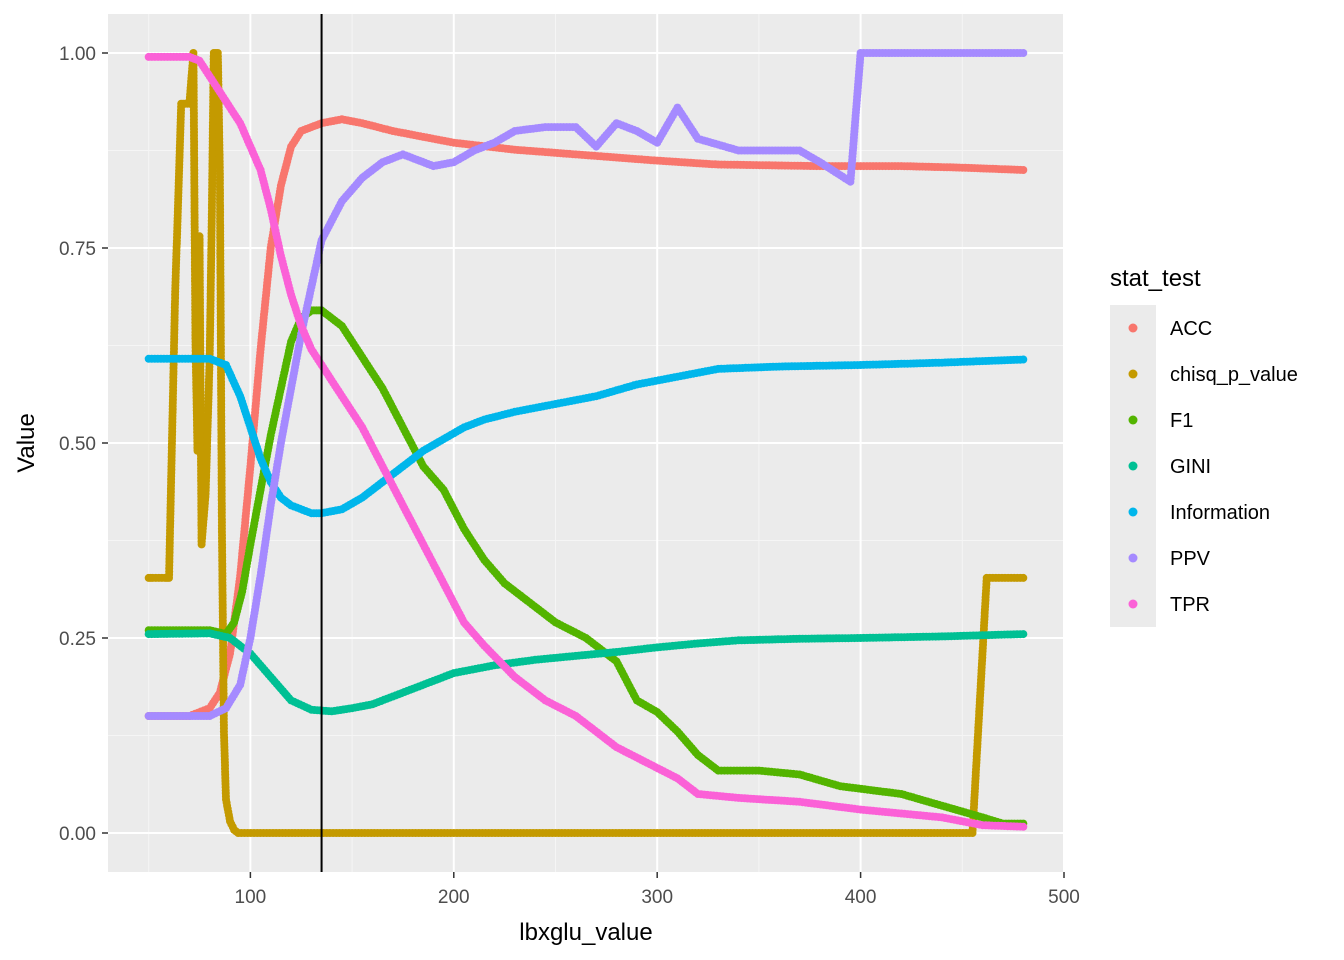 This screenshot has width=1344, height=960. I want to click on legend-item-PPV: PPV, so click(1169, 559).